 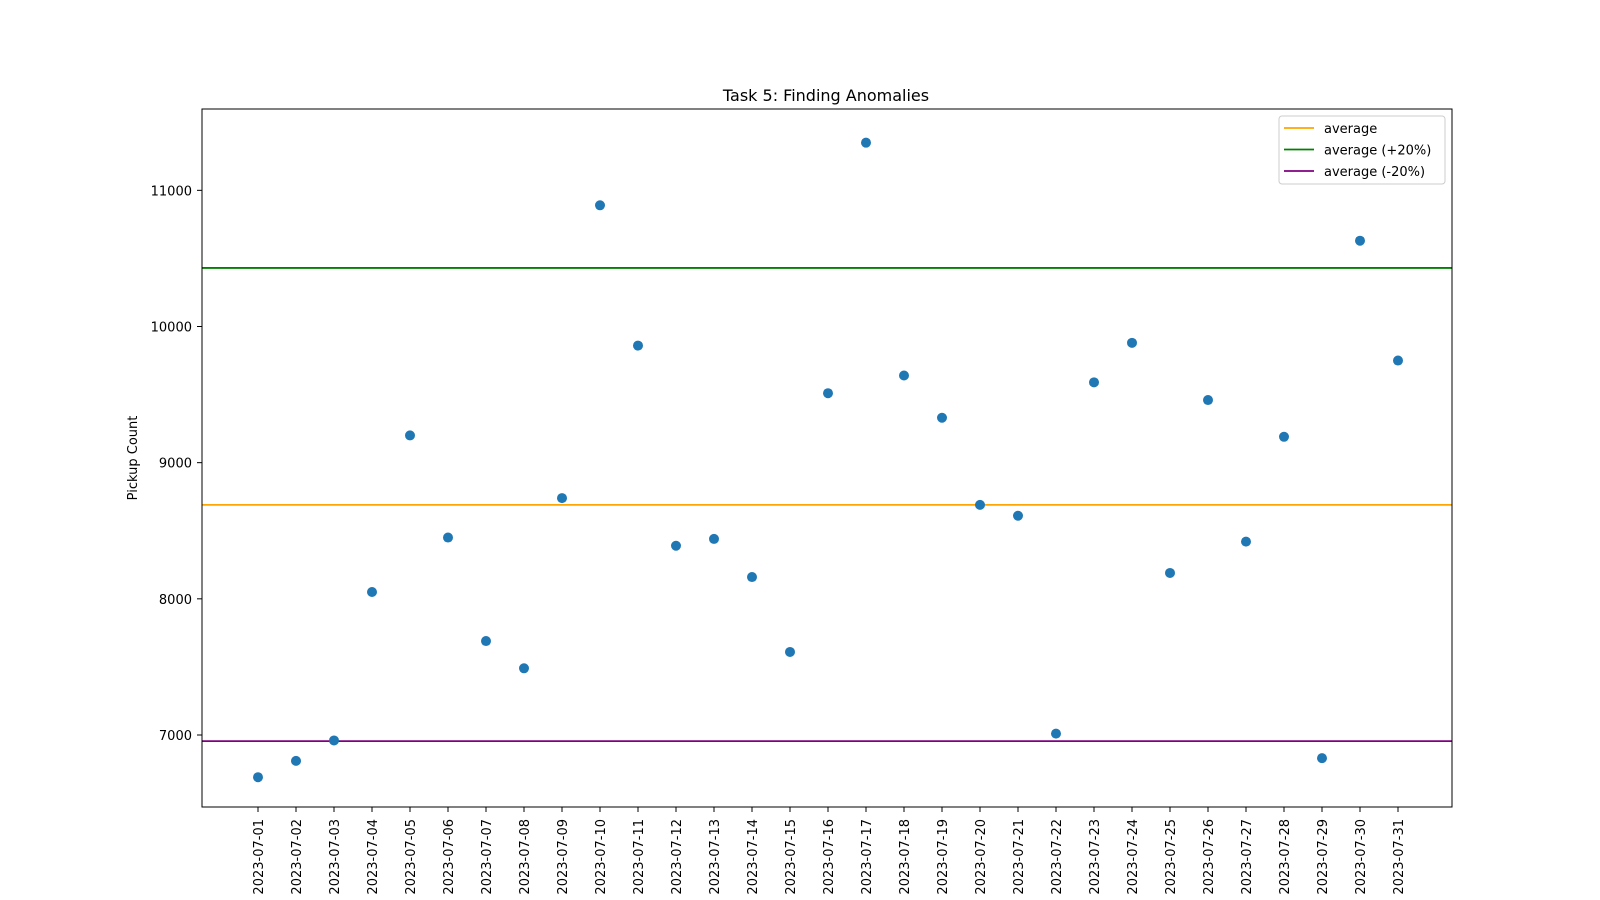 What do you see at coordinates (1285, 857) in the screenshot?
I see `x-tick-label: 2023-07-28` at bounding box center [1285, 857].